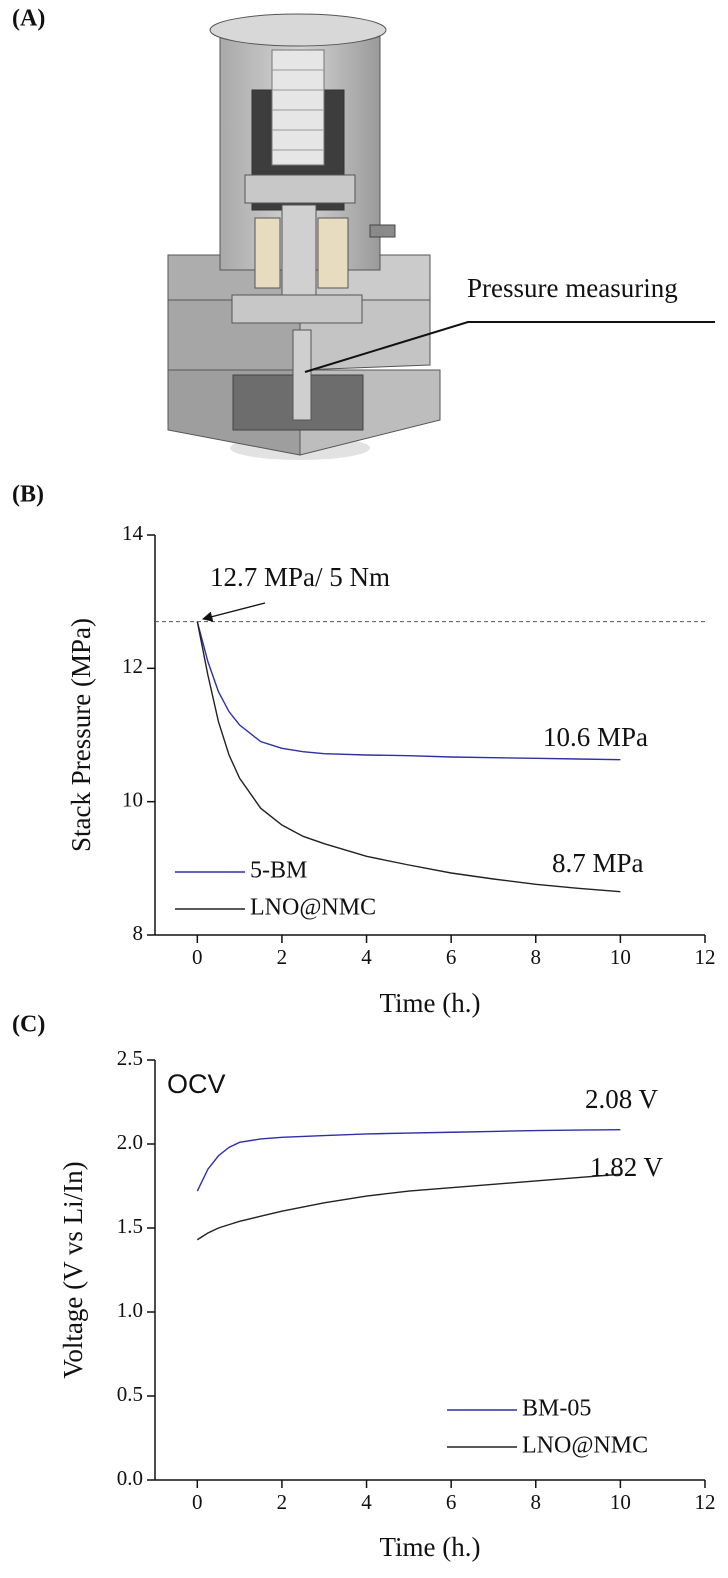  Describe the element at coordinates (130, 1310) in the screenshot. I see `y-tick-label: 1.0` at that location.